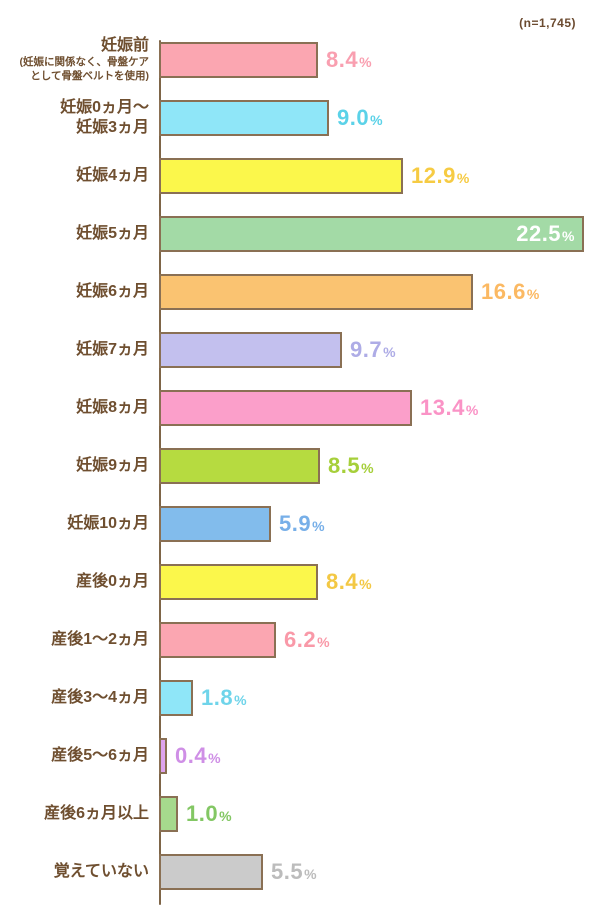  I want to click on bar-row: 産後1〜2ヵ月 6.2%, so click(300, 640).